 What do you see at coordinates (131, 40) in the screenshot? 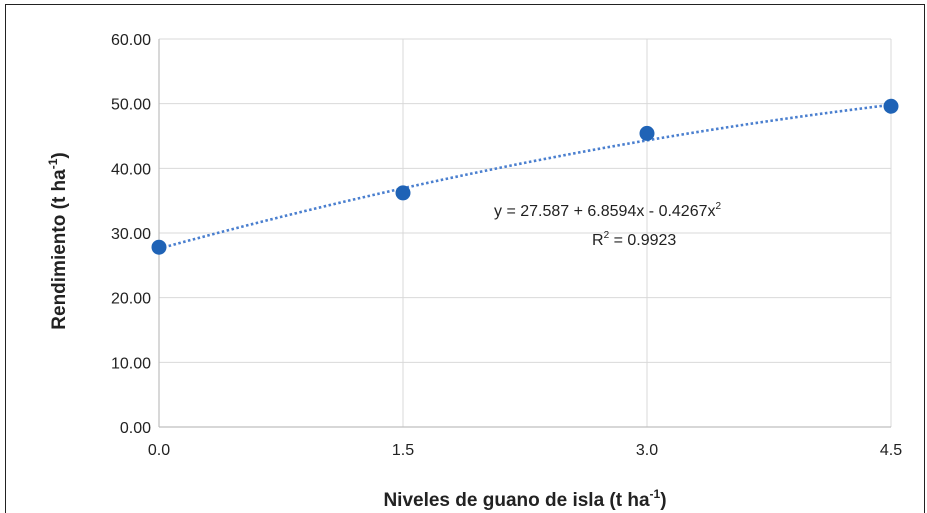
I see `y-tick-label: 60.00` at bounding box center [131, 40].